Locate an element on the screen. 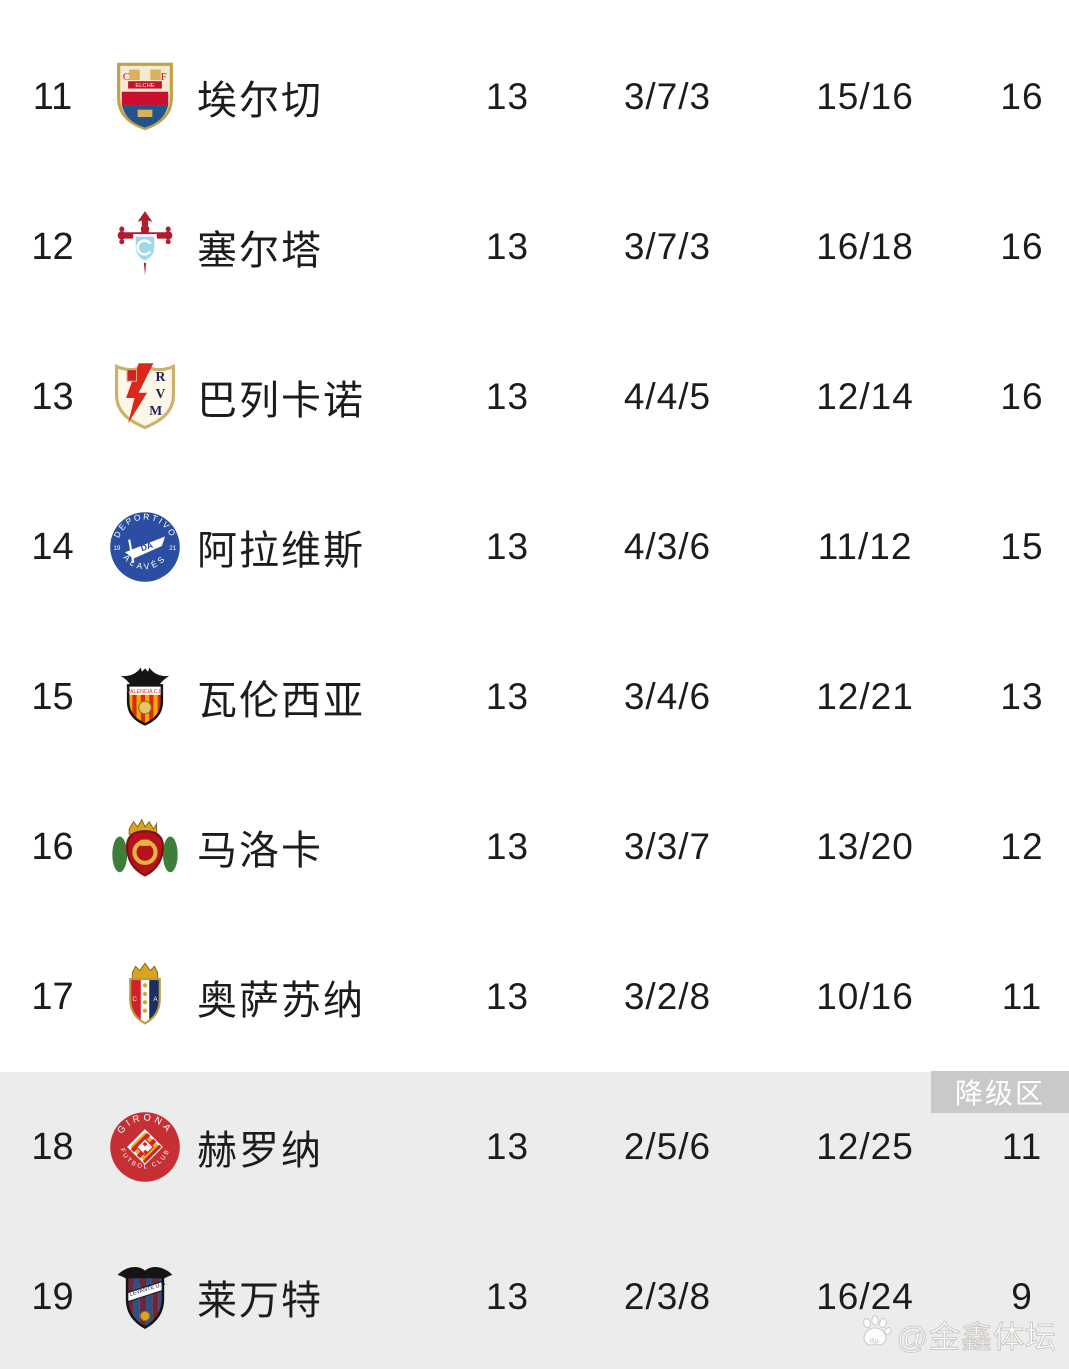  team-crest: DEPORTIVO ALAVÉS 19 21 DA is located at coordinates (145, 547).